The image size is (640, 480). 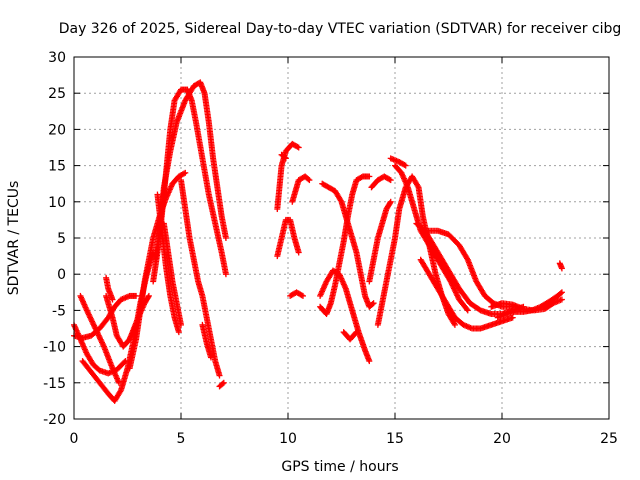 I want to click on y-tick-label: -10, so click(x=54, y=348).